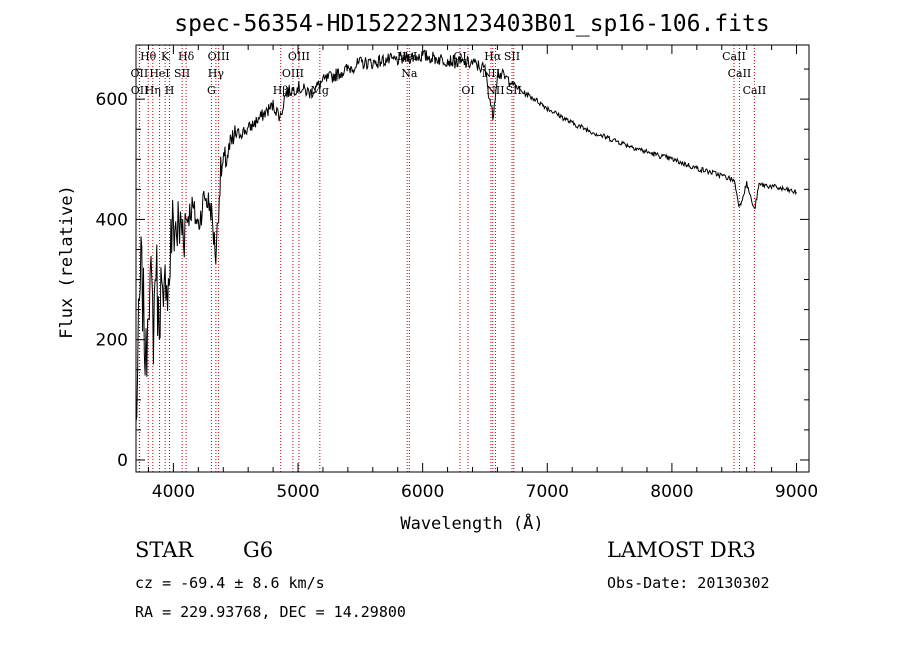 This screenshot has width=900, height=649. What do you see at coordinates (153, 90) in the screenshot?
I see `spectral-line-label: Hη` at bounding box center [153, 90].